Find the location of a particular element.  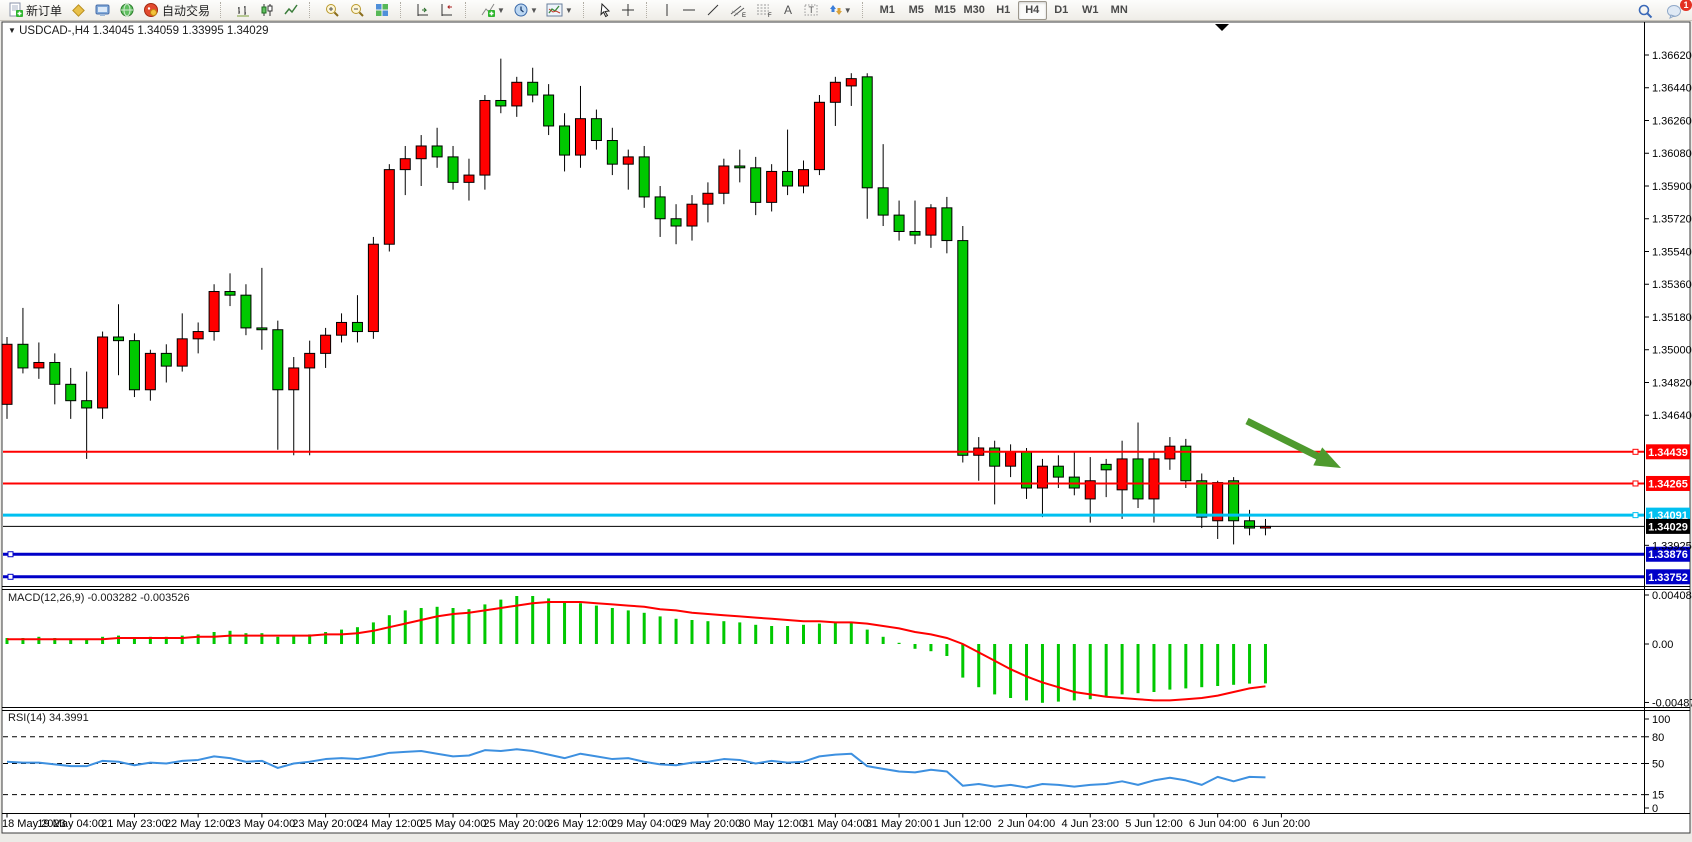

trend-arrow-shaft is located at coordinates (1284, 439).